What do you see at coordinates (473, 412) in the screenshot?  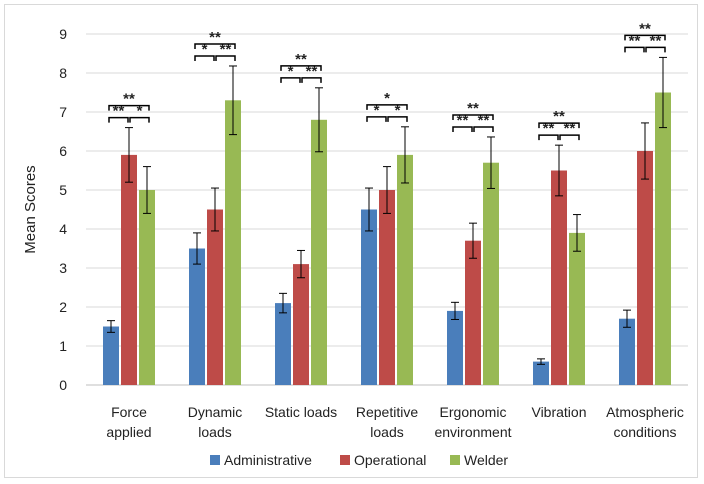 I see `category-label: Ergonomic` at bounding box center [473, 412].